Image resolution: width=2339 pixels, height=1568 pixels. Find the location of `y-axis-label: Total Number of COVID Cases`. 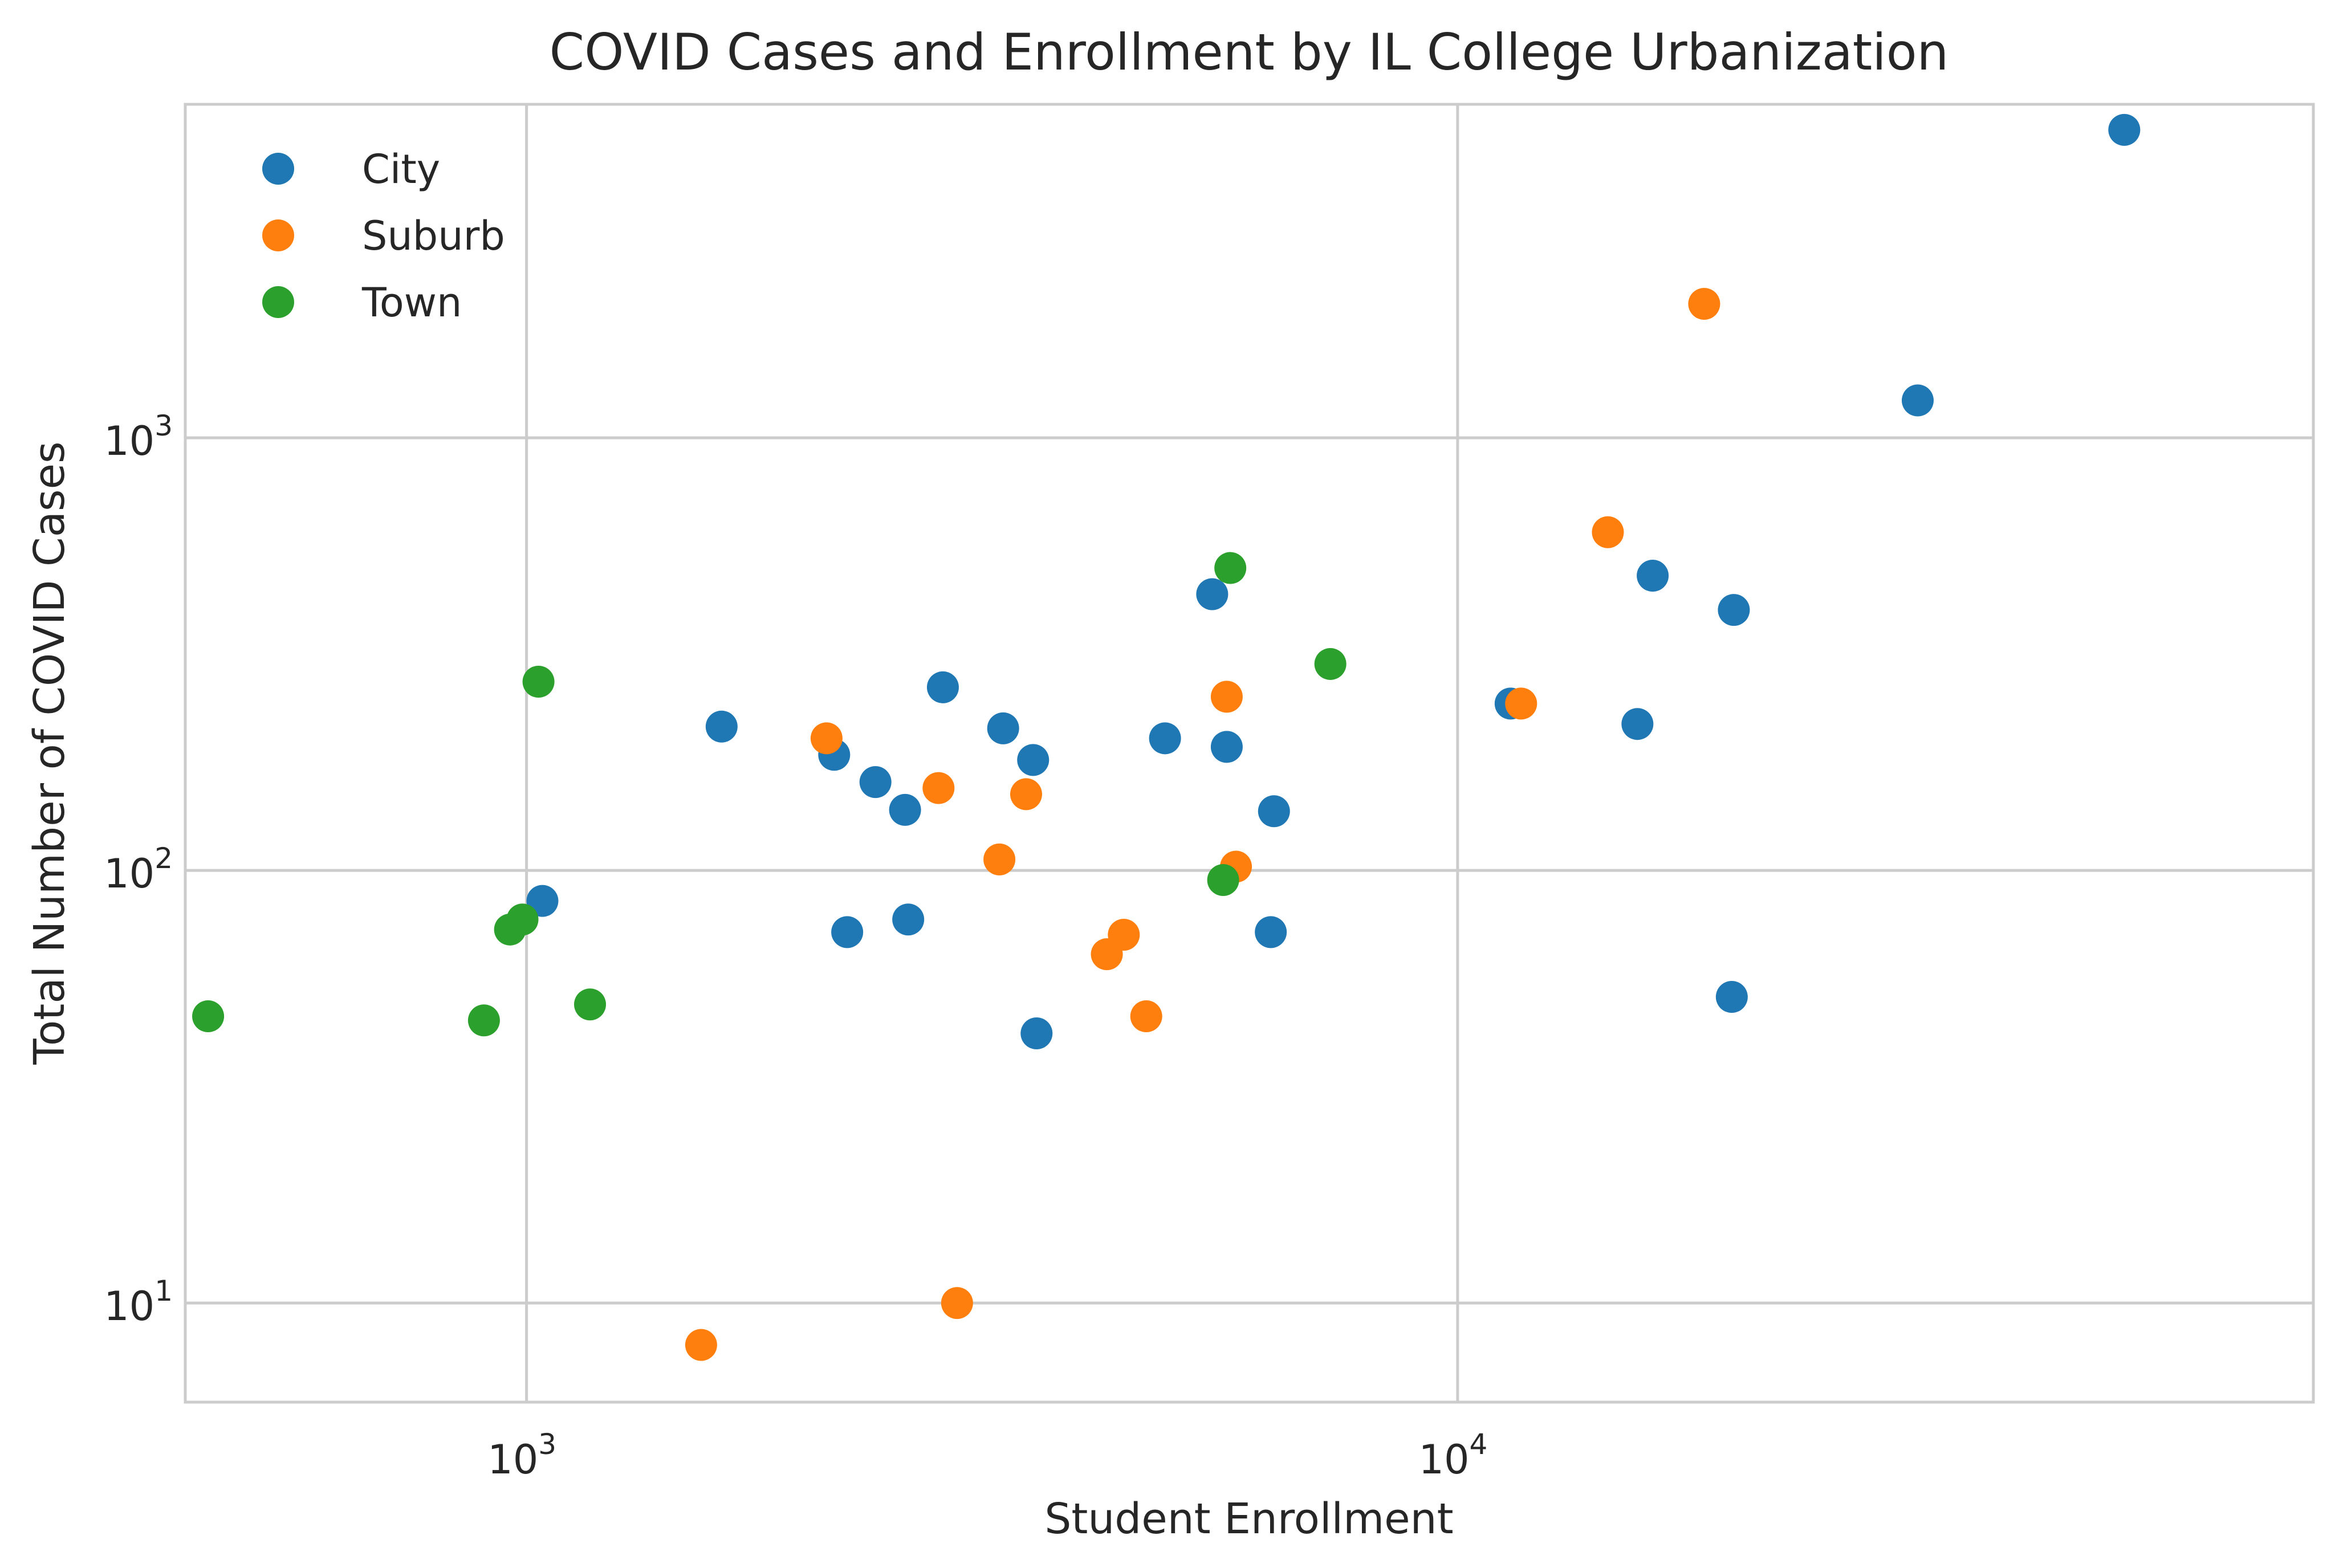

y-axis-label: Total Number of COVID Cases is located at coordinates (49, 753).